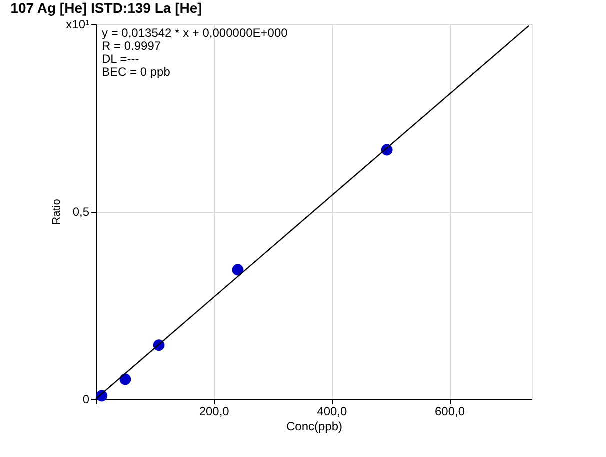 Image resolution: width=606 pixels, height=457 pixels. What do you see at coordinates (450, 411) in the screenshot?
I see `x-tick-label: 600,0` at bounding box center [450, 411].